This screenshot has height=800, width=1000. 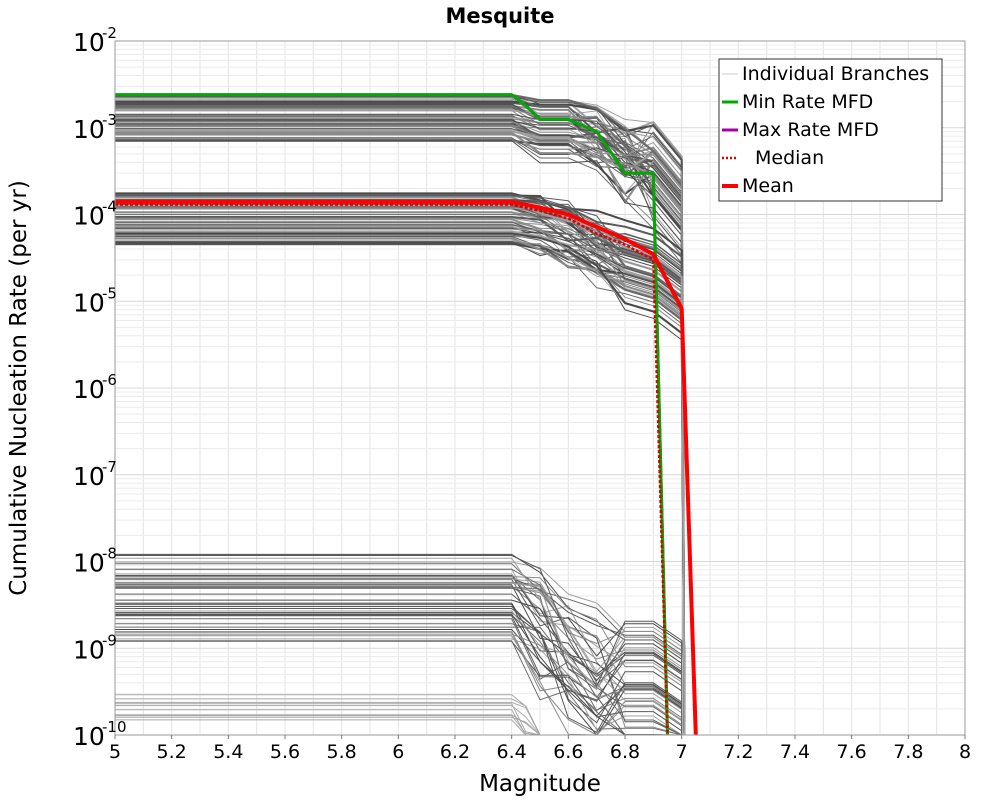 What do you see at coordinates (625, 752) in the screenshot?
I see `x-tick-label: 6.8` at bounding box center [625, 752].